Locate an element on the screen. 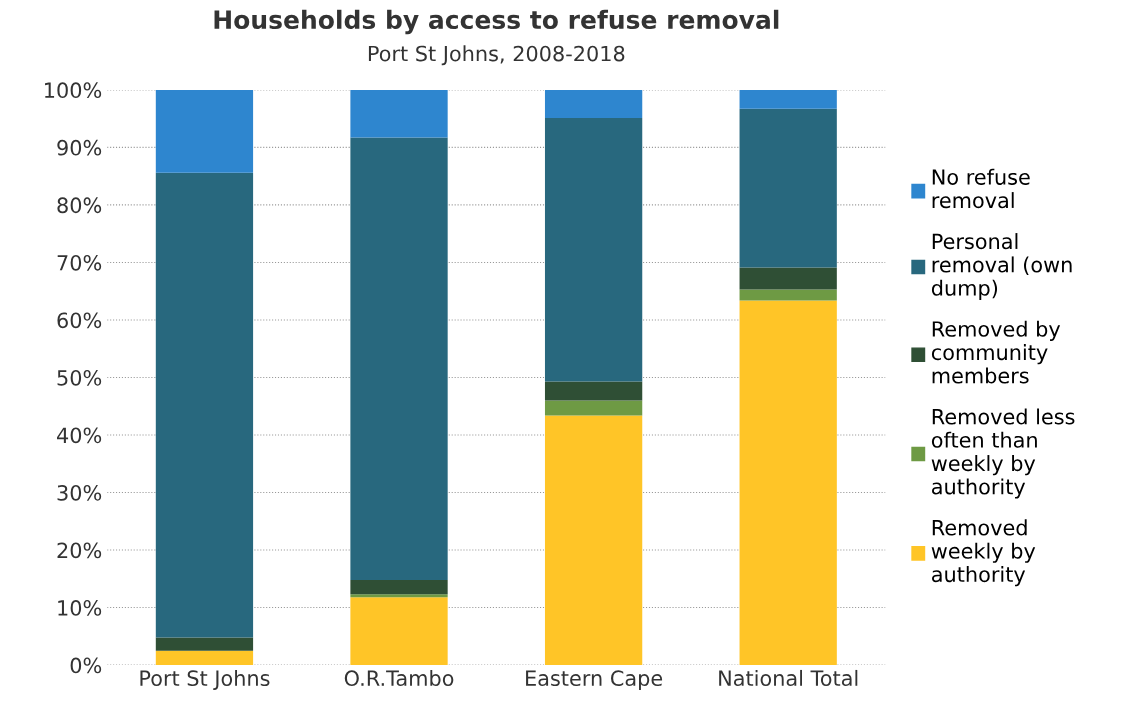 This screenshot has height=719, width=1128. y-tick-label: 70% is located at coordinates (79, 262).